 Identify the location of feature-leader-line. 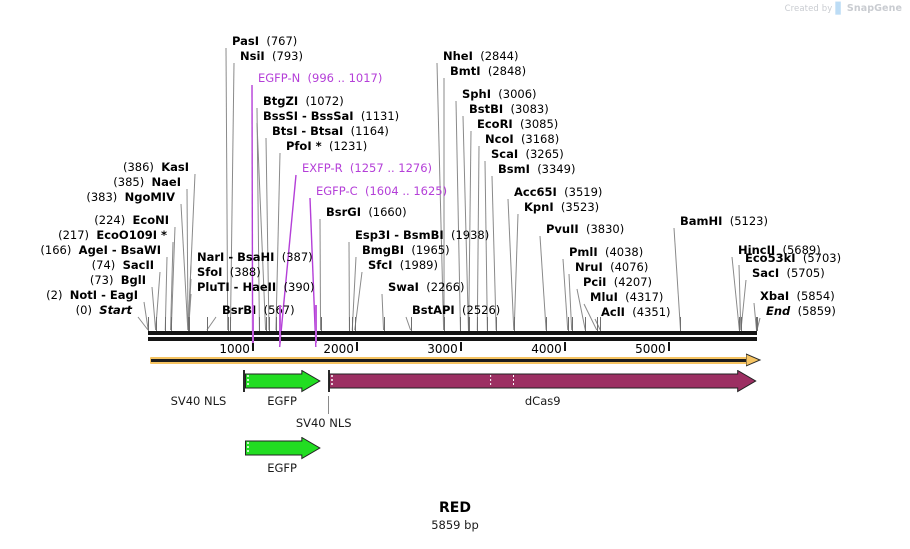
(328, 405).